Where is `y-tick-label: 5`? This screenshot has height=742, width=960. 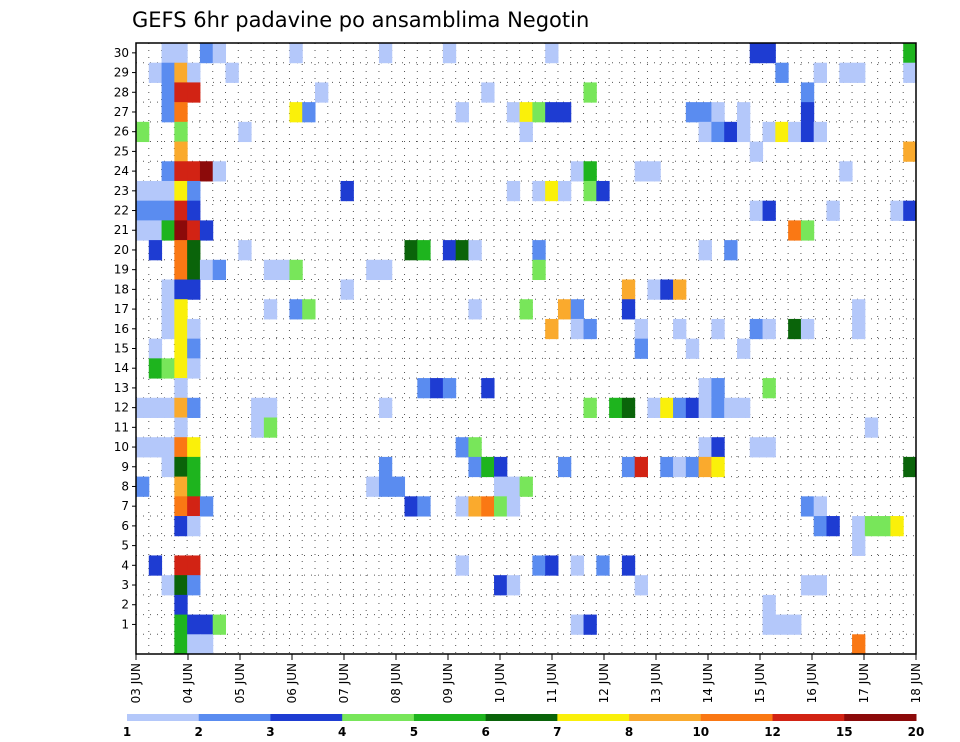 y-tick-label: 5 is located at coordinates (125, 546).